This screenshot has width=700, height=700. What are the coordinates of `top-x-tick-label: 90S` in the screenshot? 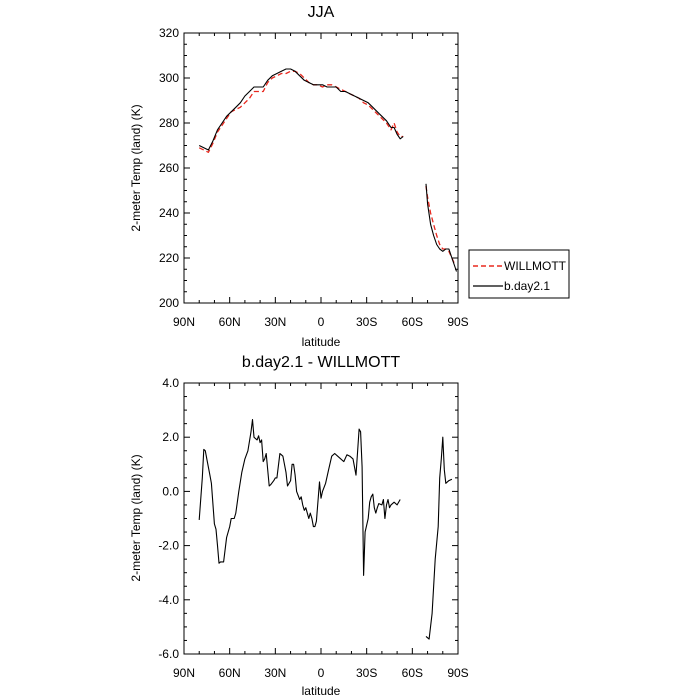 It's located at (457, 322).